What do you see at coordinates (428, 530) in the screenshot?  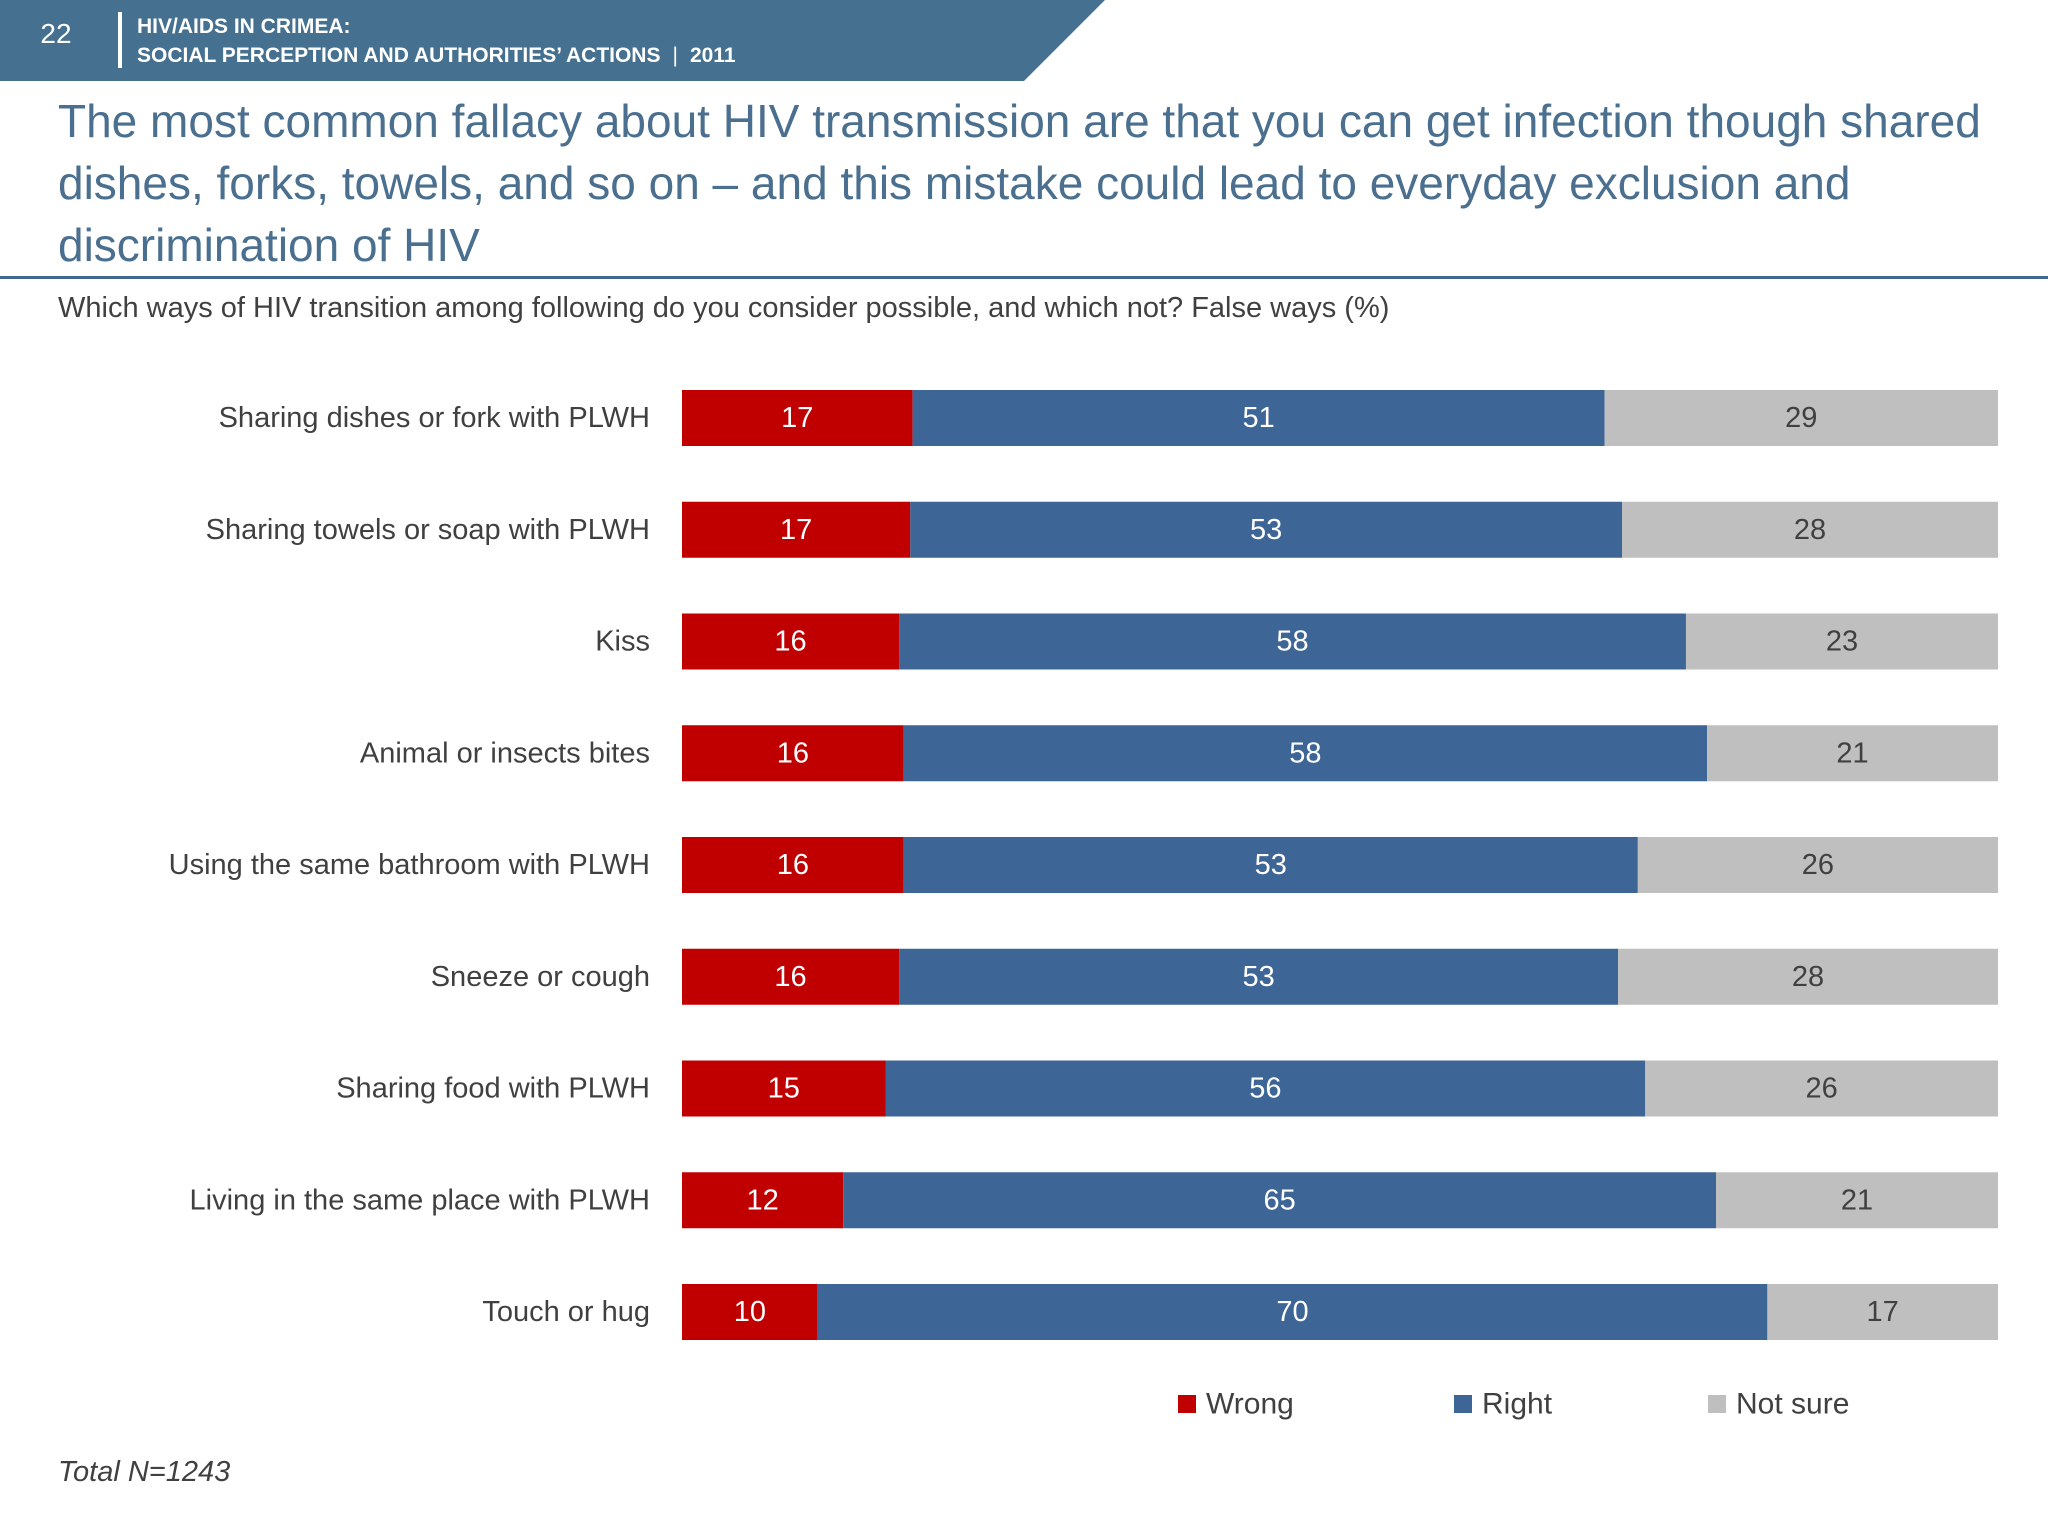 I see `category-label: Sharing towels or soap with PLWH` at bounding box center [428, 530].